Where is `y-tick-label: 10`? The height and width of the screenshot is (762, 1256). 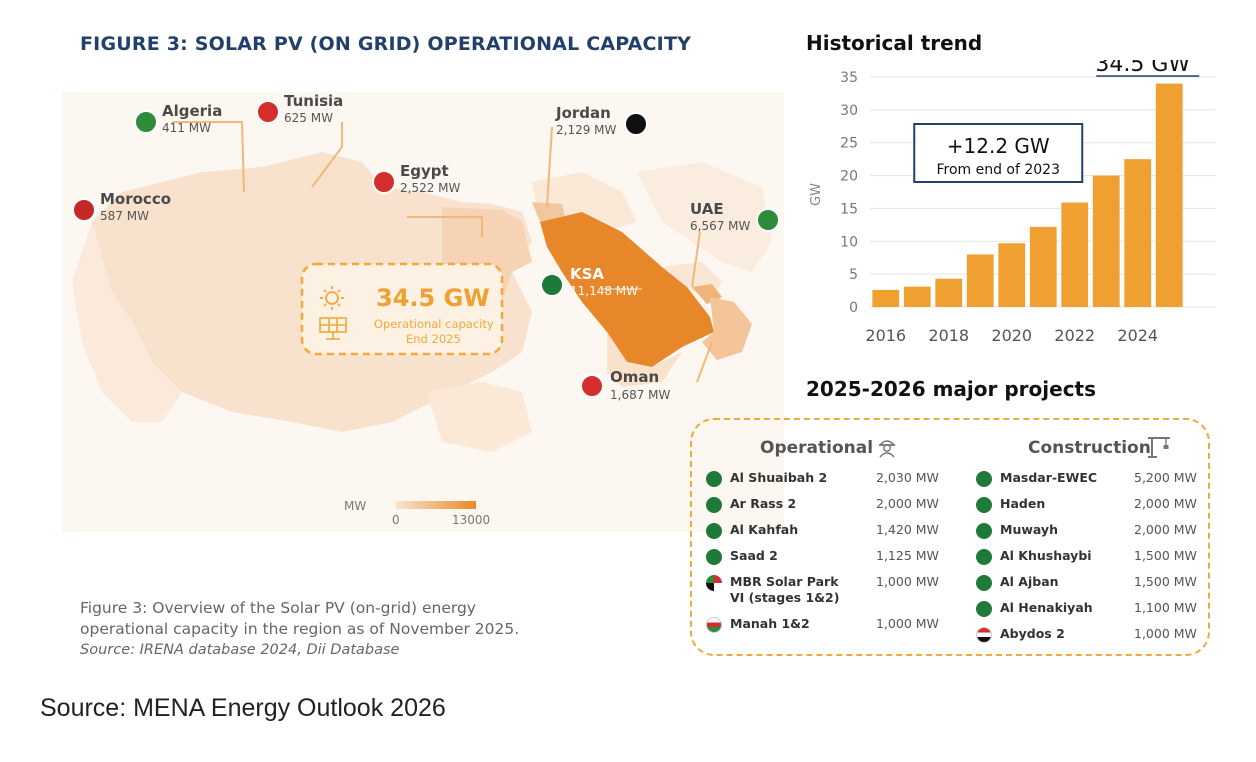
y-tick-label: 10 is located at coordinates (849, 242).